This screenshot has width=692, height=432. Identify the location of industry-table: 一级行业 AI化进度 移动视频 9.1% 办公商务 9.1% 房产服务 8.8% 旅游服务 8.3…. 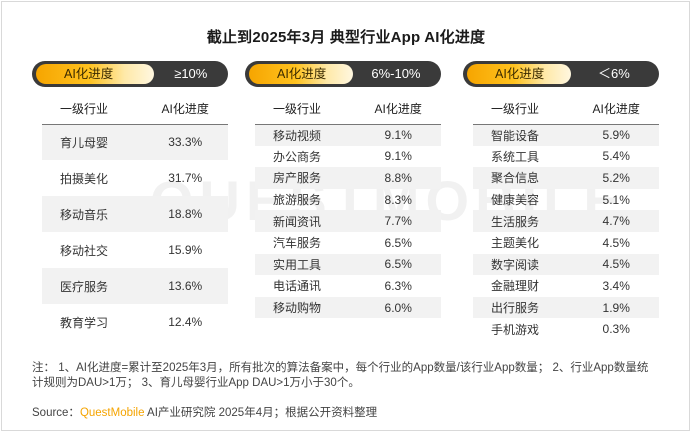
(348, 206).